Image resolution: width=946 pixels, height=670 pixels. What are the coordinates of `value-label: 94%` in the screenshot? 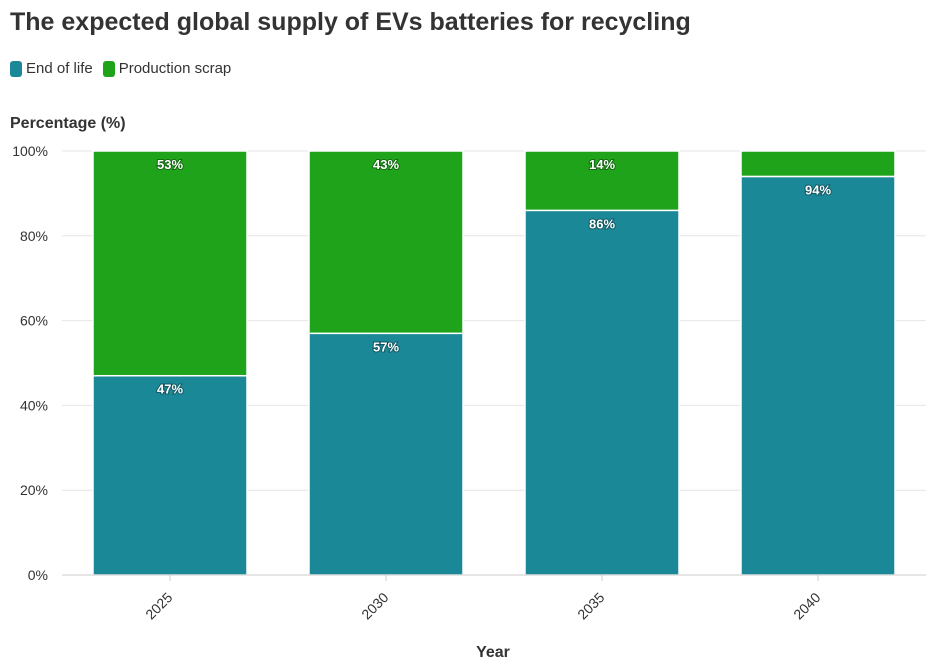 It's located at (818, 189).